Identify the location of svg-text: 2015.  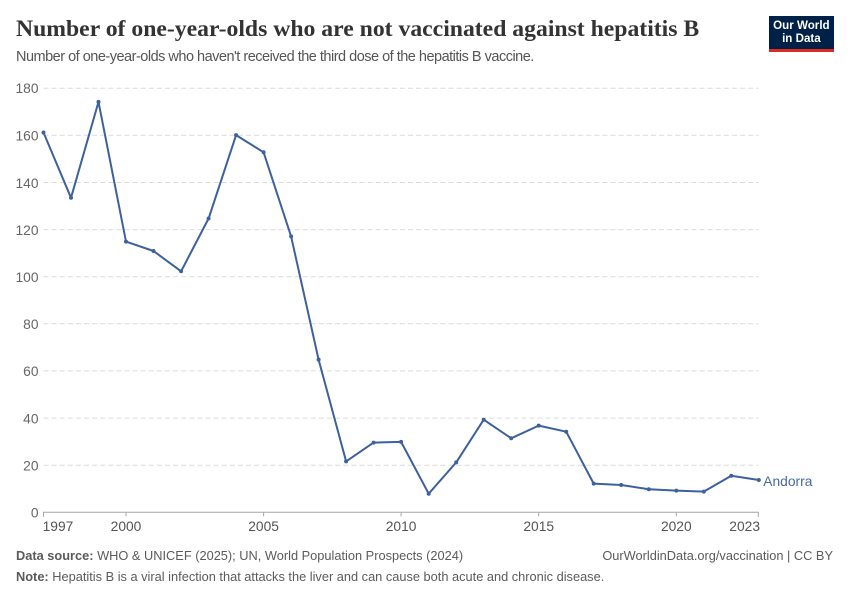
(538, 526).